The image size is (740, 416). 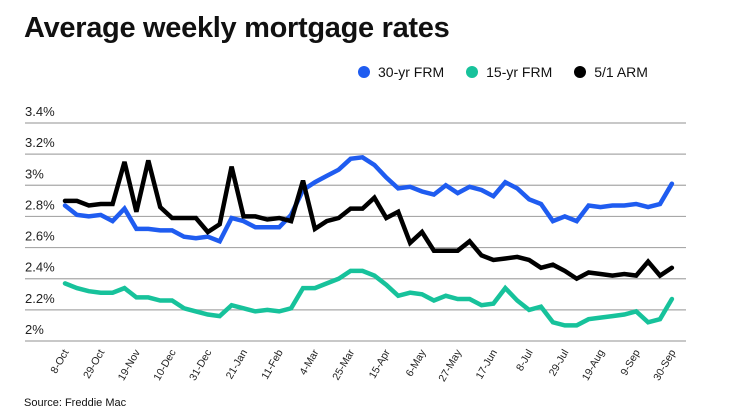 What do you see at coordinates (621, 72) in the screenshot?
I see `legend-label: 5/1 ARM` at bounding box center [621, 72].